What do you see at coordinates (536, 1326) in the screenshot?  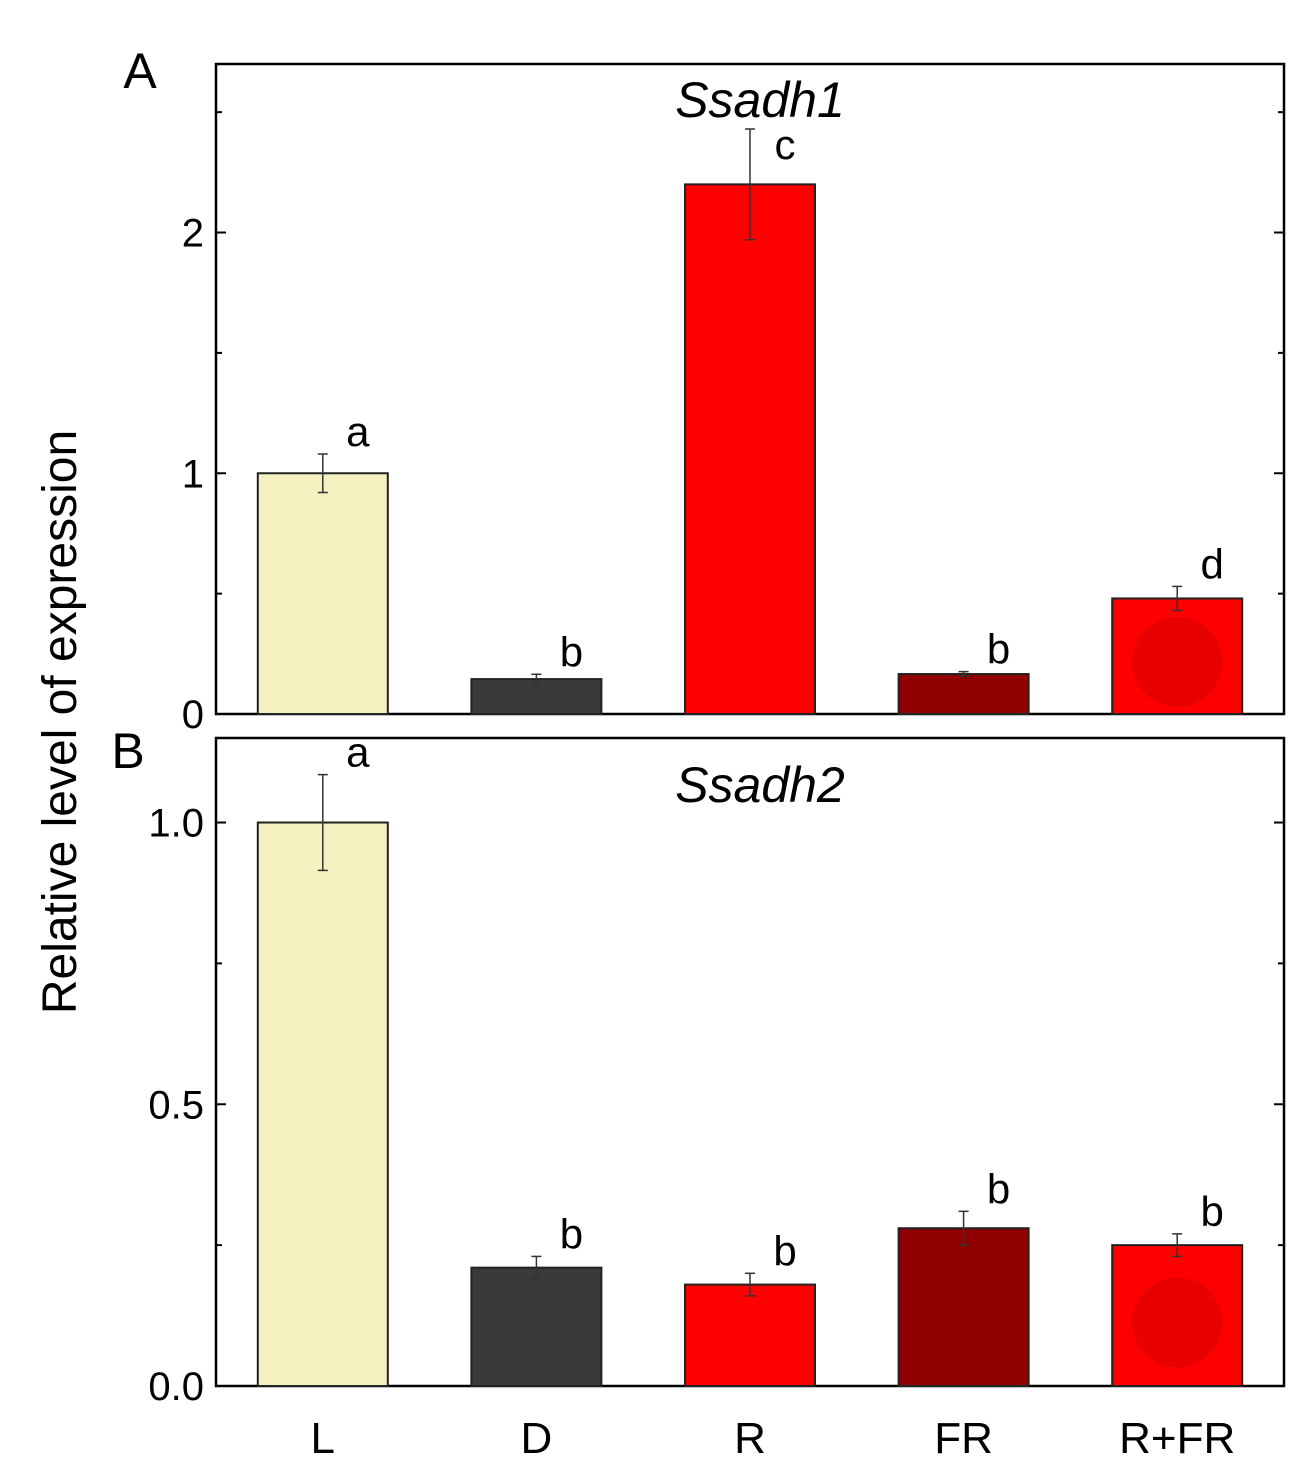 I see `bar-D` at bounding box center [536, 1326].